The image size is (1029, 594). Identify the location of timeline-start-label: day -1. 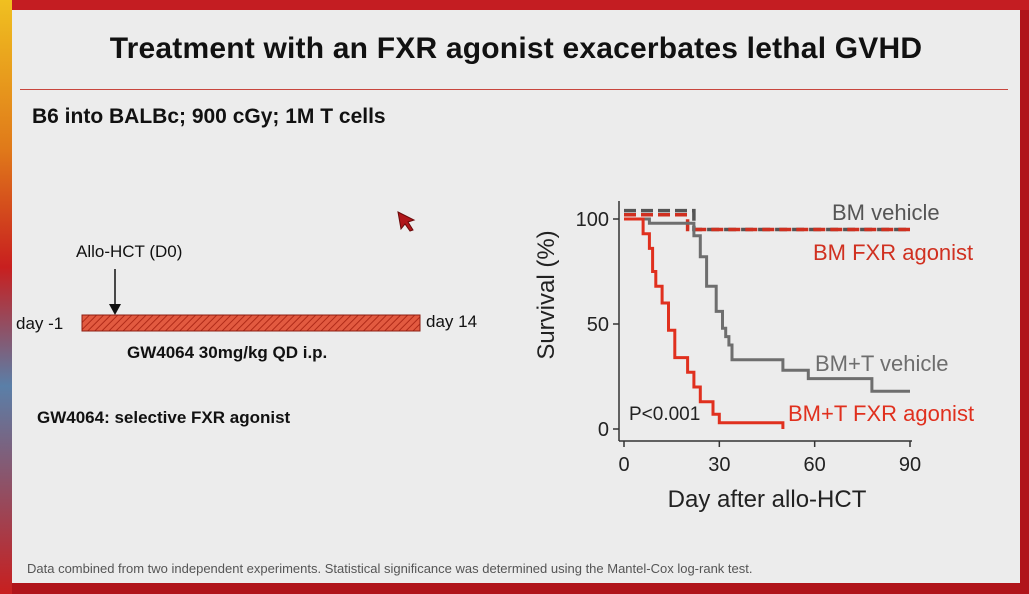
(40, 323).